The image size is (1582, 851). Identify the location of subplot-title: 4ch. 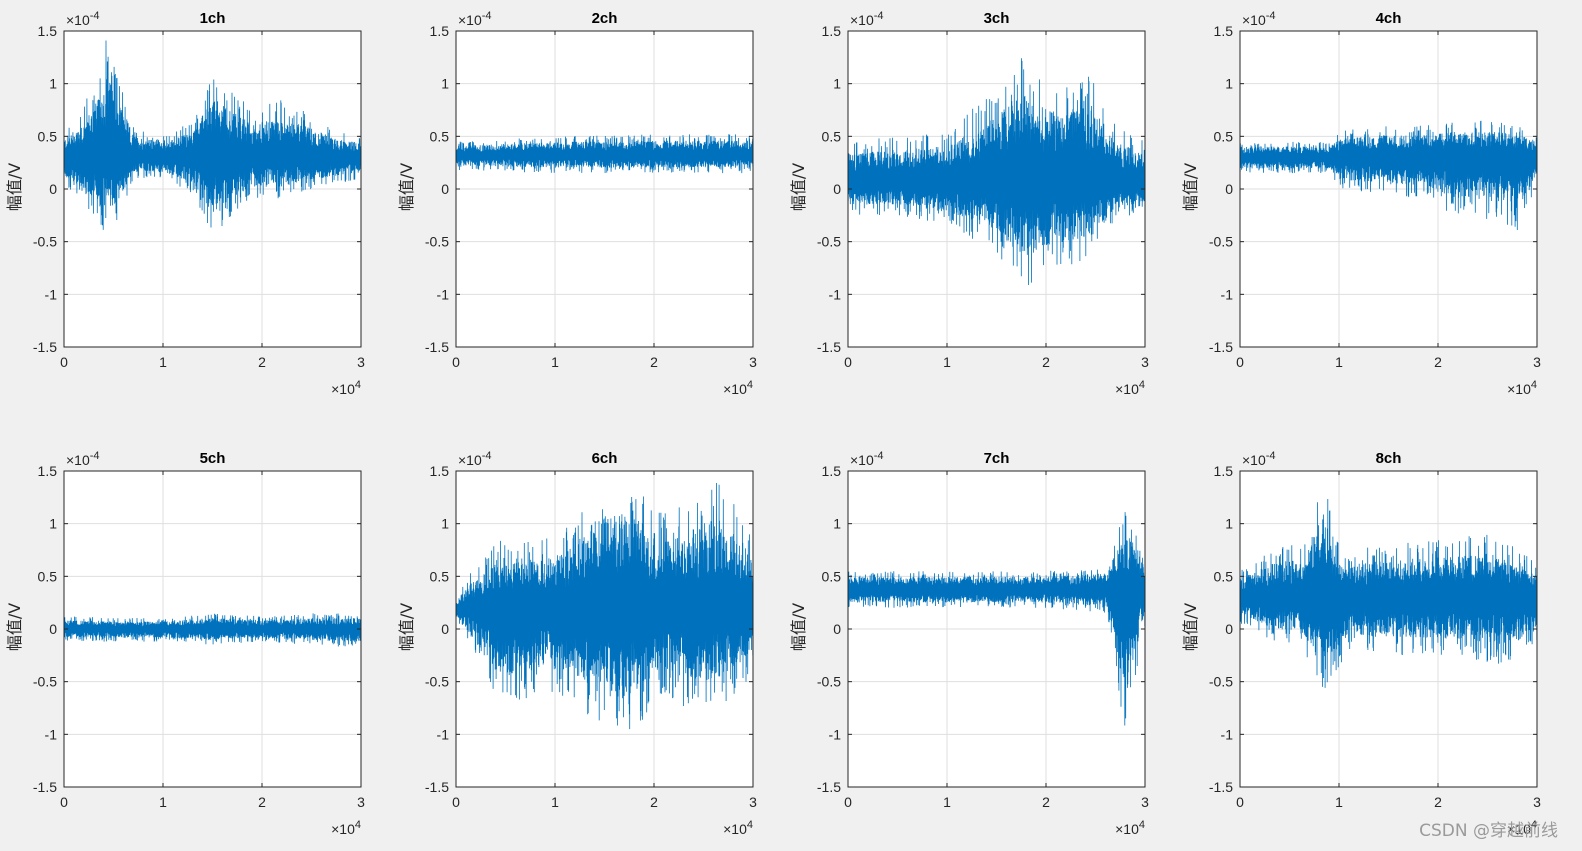
(1389, 18).